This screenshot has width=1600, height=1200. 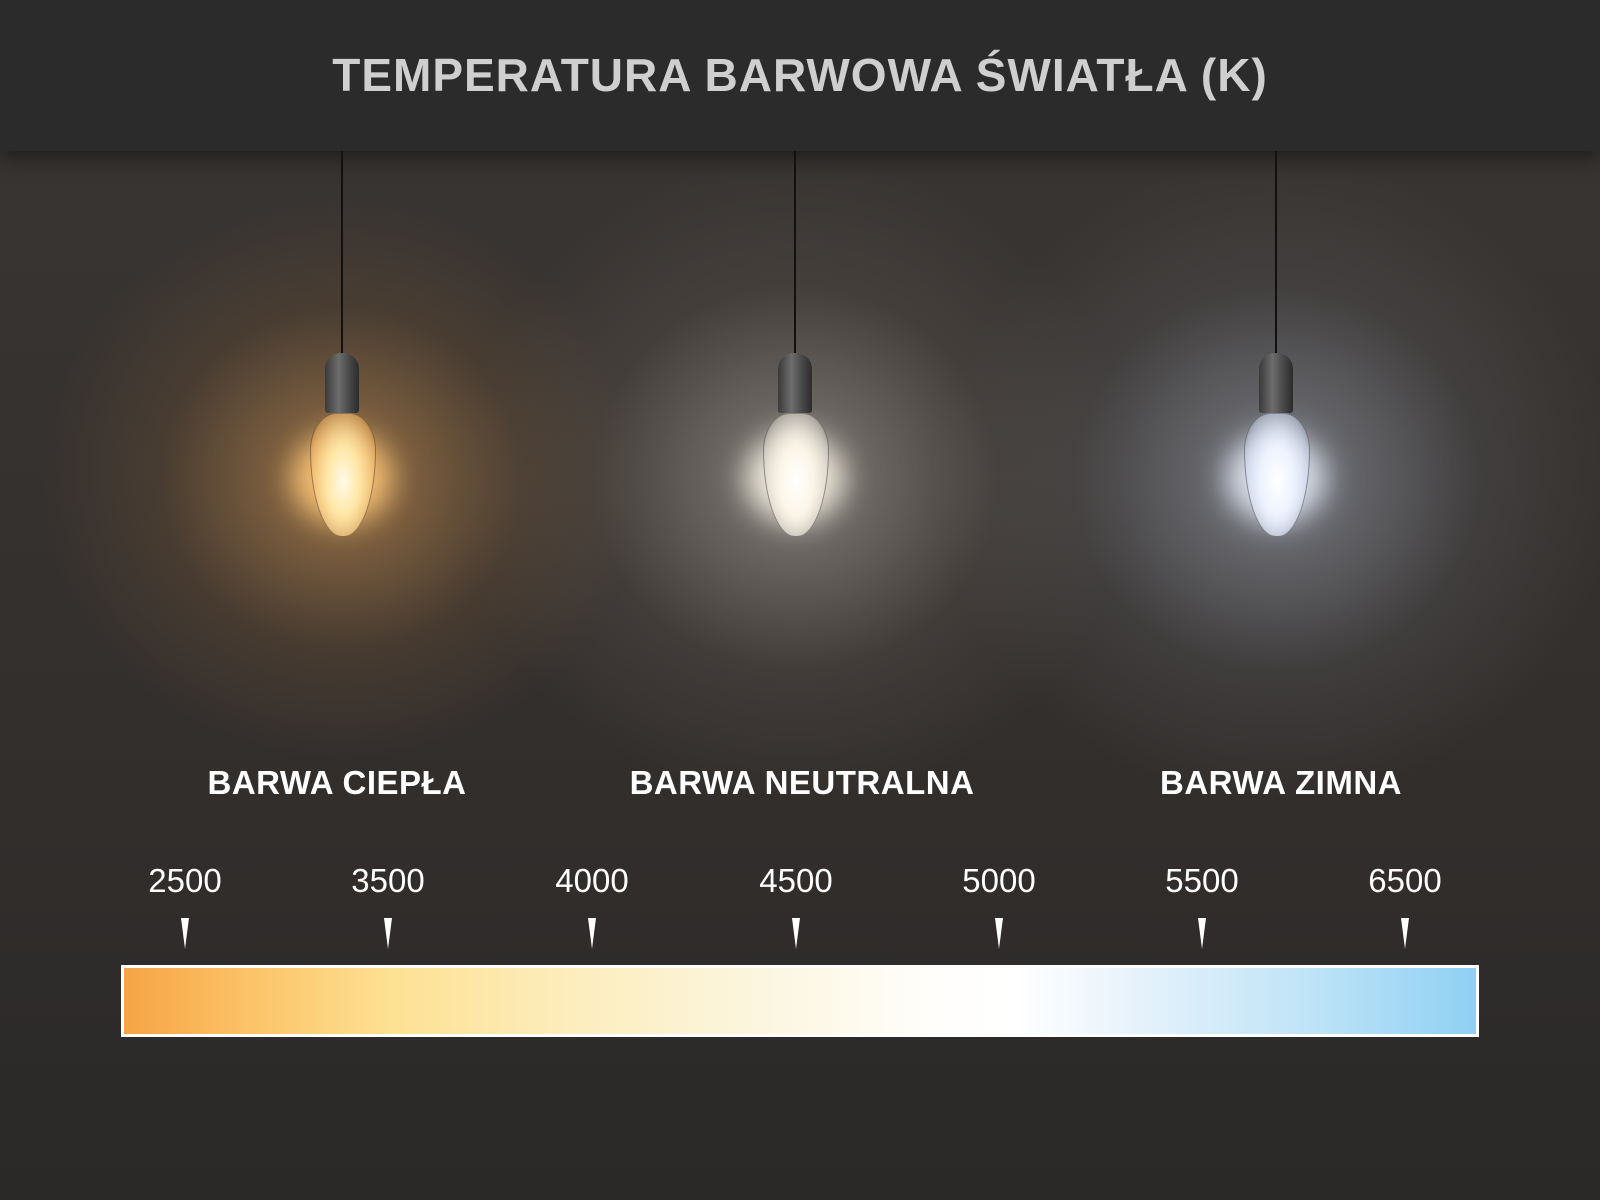 I want to click on header-bar, so click(x=800, y=75).